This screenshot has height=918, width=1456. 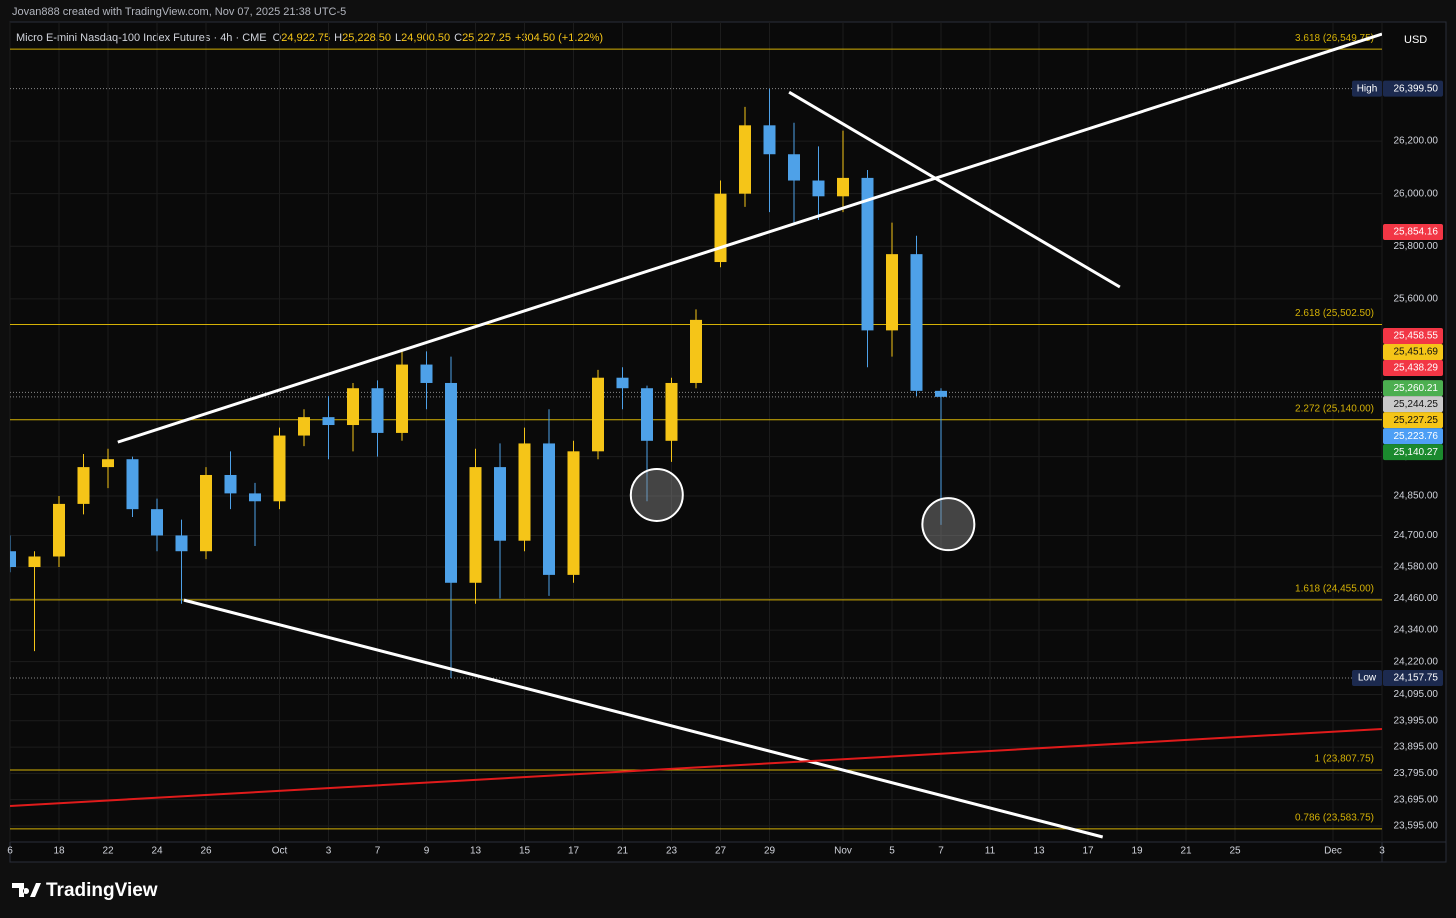 I want to click on fib-label: 2.272 (25,140.00), so click(x=1334, y=408).